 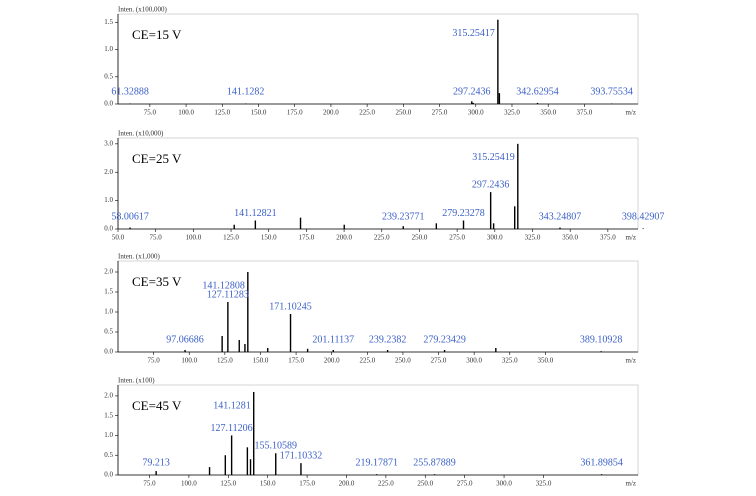 What do you see at coordinates (157, 405) in the screenshot?
I see `panel-title: CE=45 V` at bounding box center [157, 405].